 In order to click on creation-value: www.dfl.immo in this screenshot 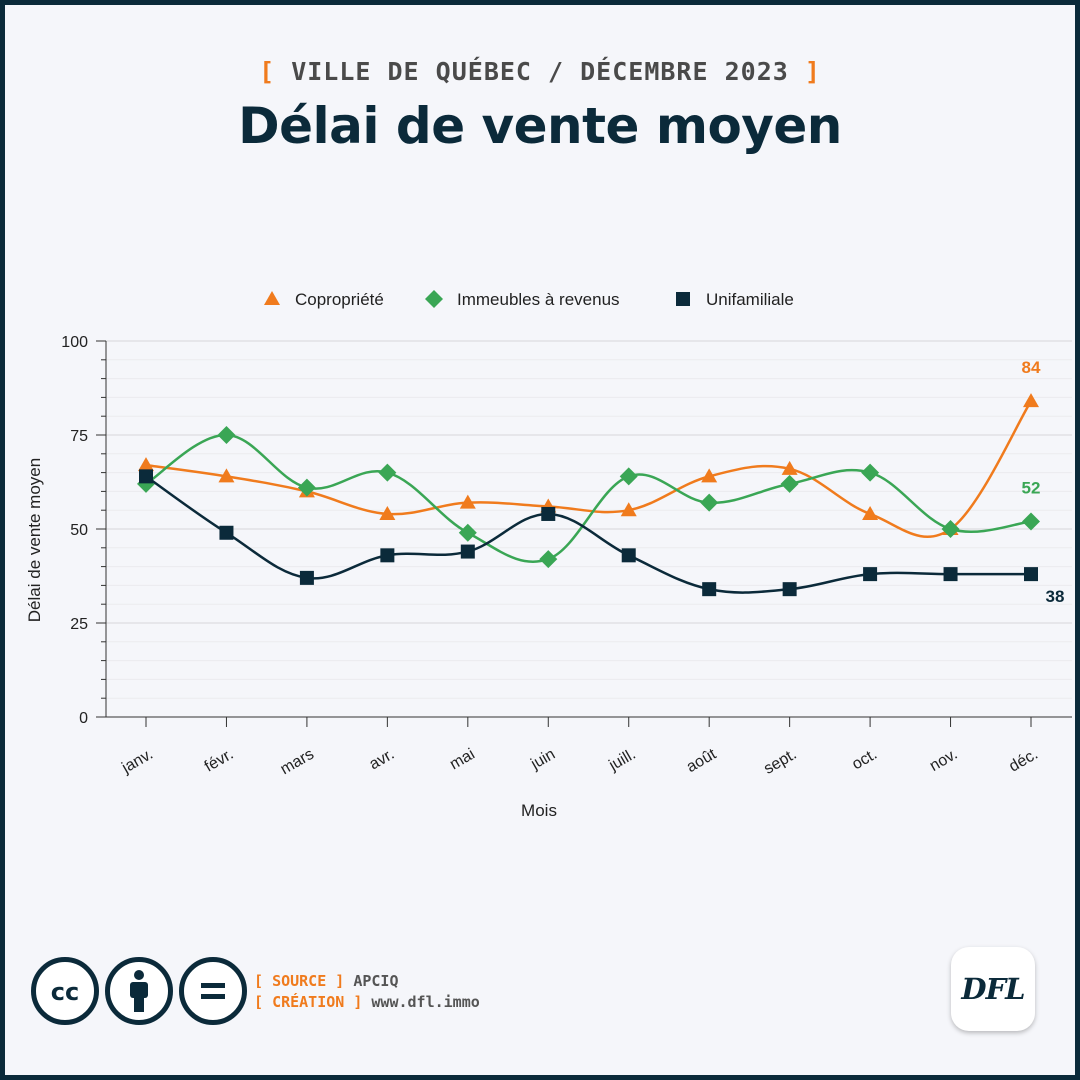, I will do `click(425, 1002)`.